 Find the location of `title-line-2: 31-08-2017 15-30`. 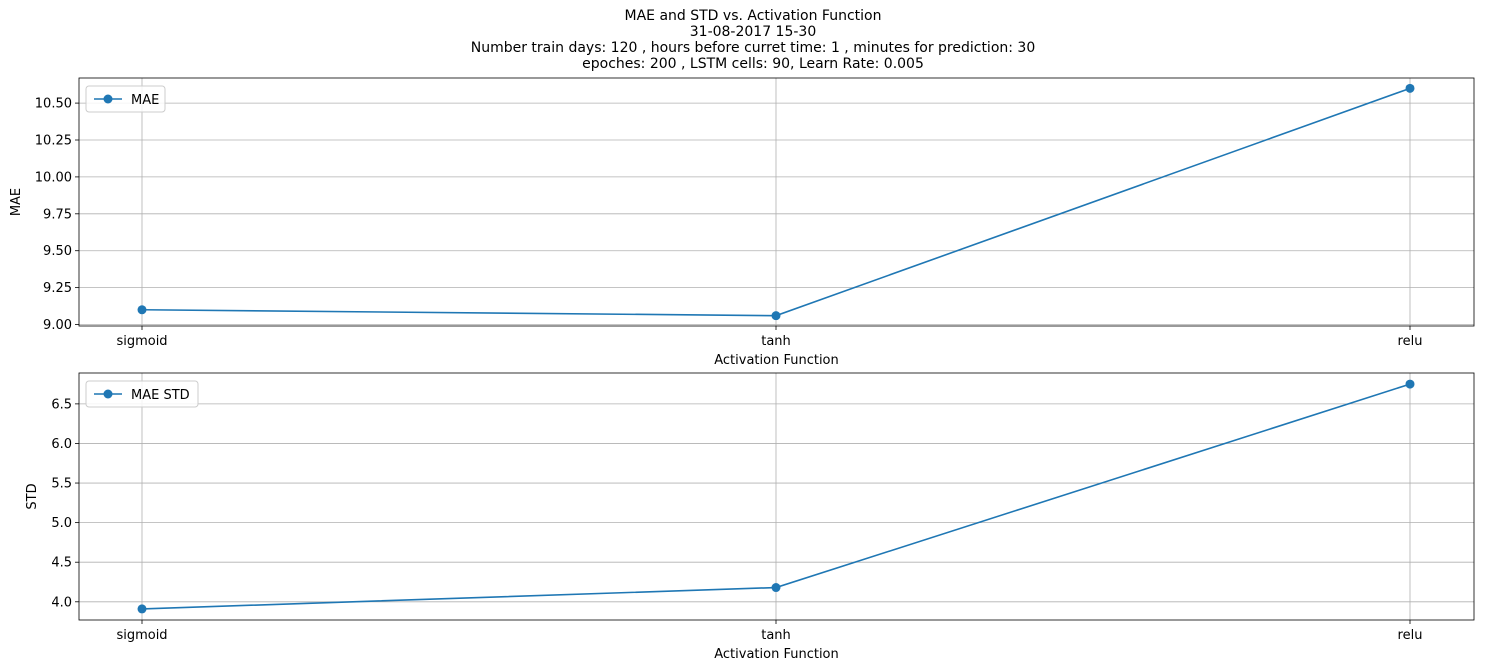

title-line-2: 31-08-2017 15-30 is located at coordinates (753, 32).